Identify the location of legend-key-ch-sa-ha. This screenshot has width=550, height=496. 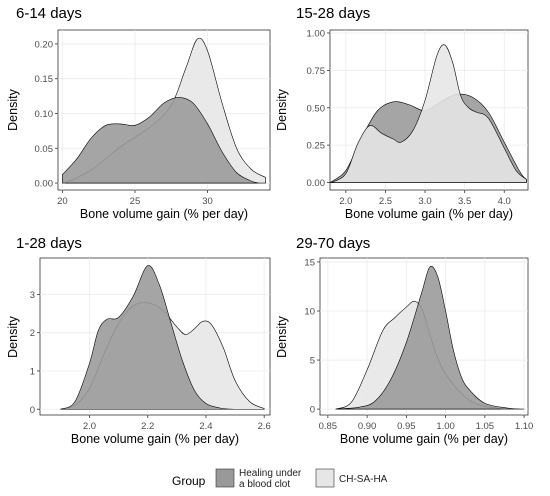
(325, 478).